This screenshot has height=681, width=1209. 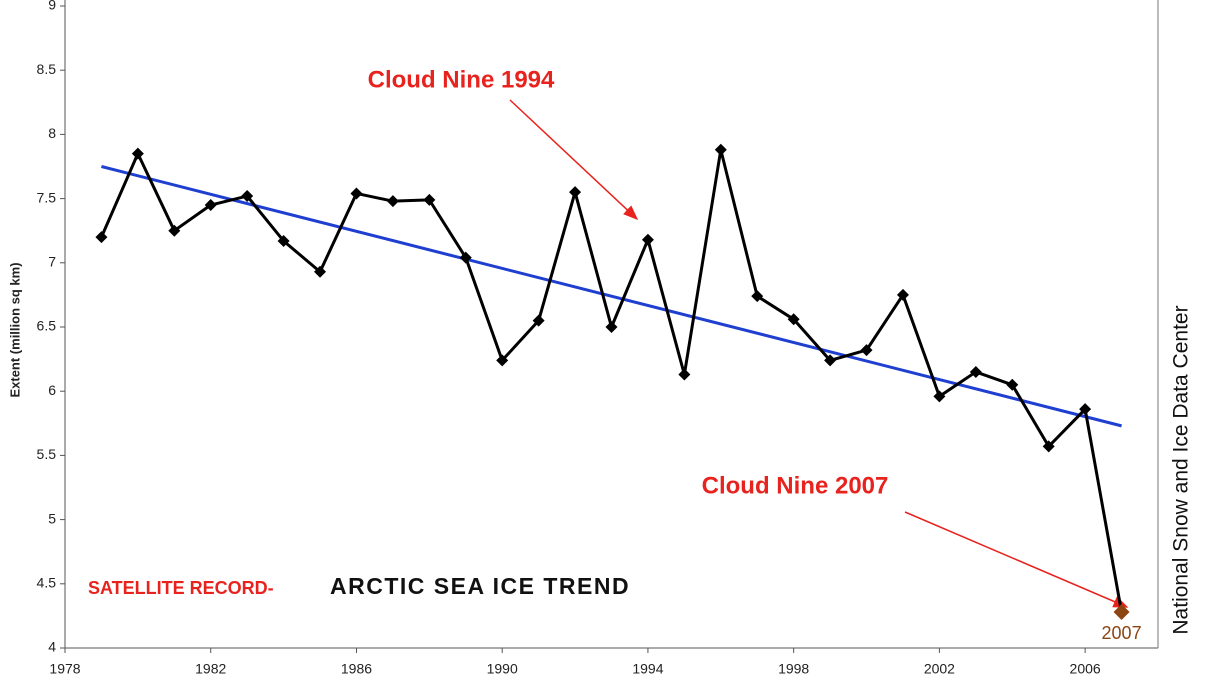 What do you see at coordinates (52, 133) in the screenshot?
I see `y-tick-label: 8` at bounding box center [52, 133].